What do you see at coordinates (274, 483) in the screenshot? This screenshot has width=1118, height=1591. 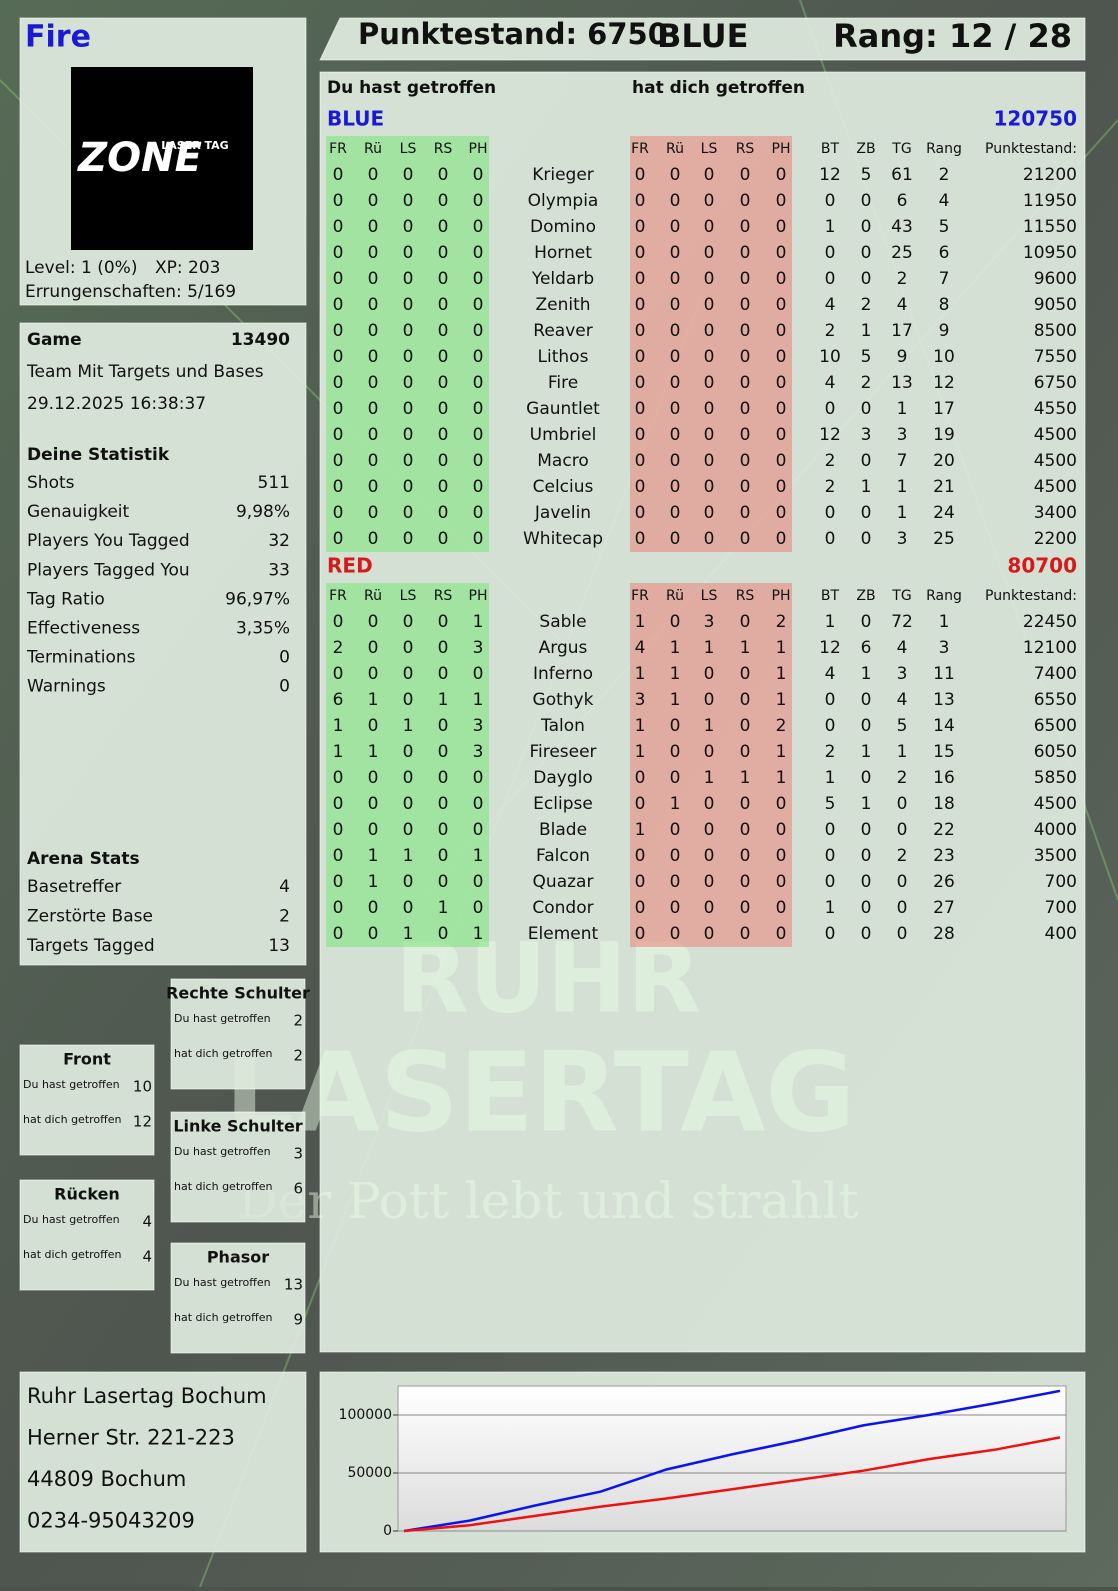 I see `stat-value: 511` at bounding box center [274, 483].